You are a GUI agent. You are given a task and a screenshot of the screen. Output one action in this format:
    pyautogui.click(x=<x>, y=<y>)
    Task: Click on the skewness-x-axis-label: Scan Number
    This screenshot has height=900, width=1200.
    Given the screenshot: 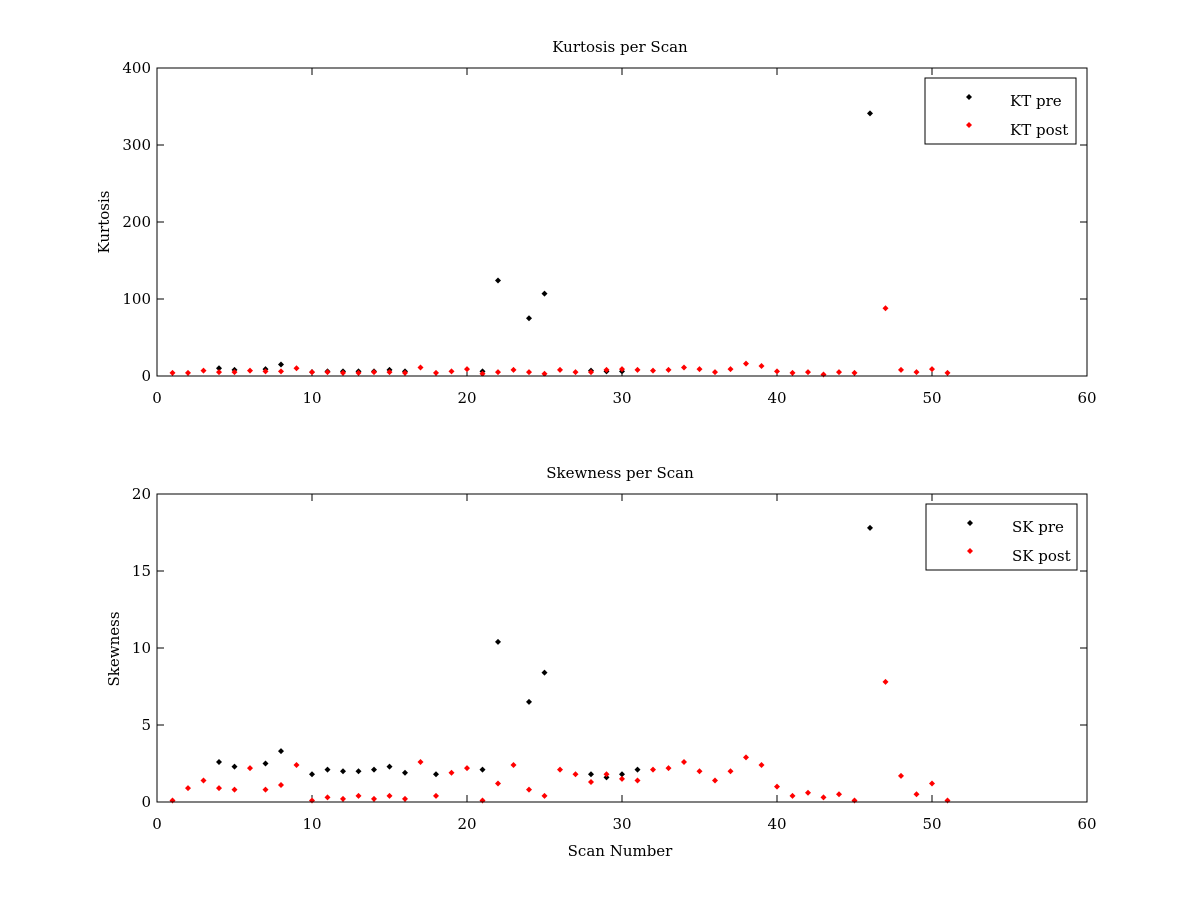 What is the action you would take?
    pyautogui.click(x=621, y=851)
    